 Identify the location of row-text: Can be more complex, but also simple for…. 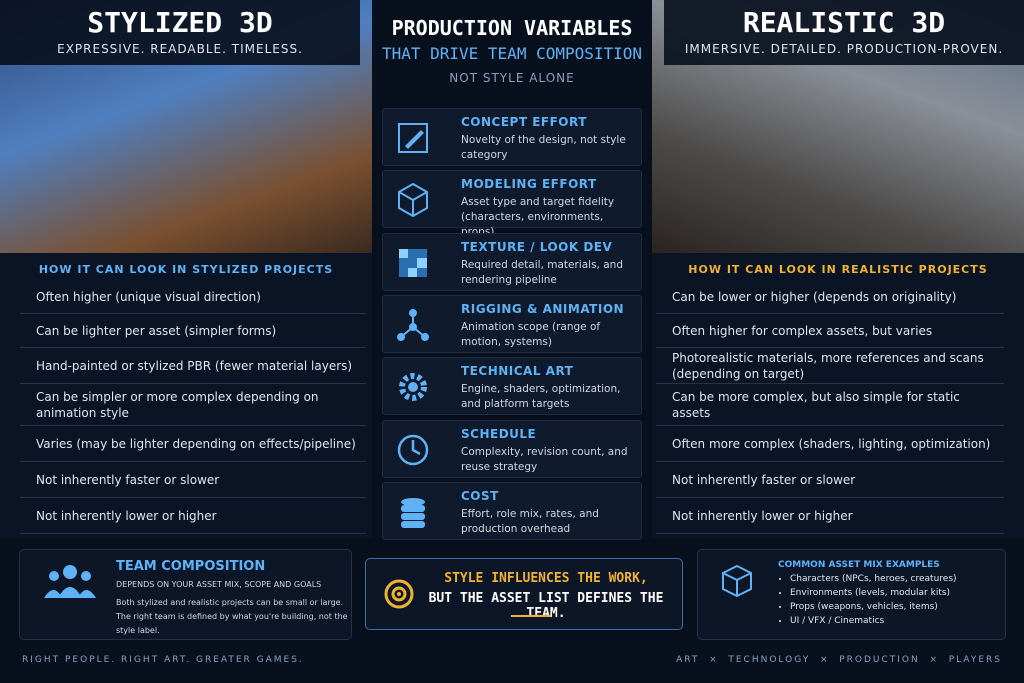
(816, 404).